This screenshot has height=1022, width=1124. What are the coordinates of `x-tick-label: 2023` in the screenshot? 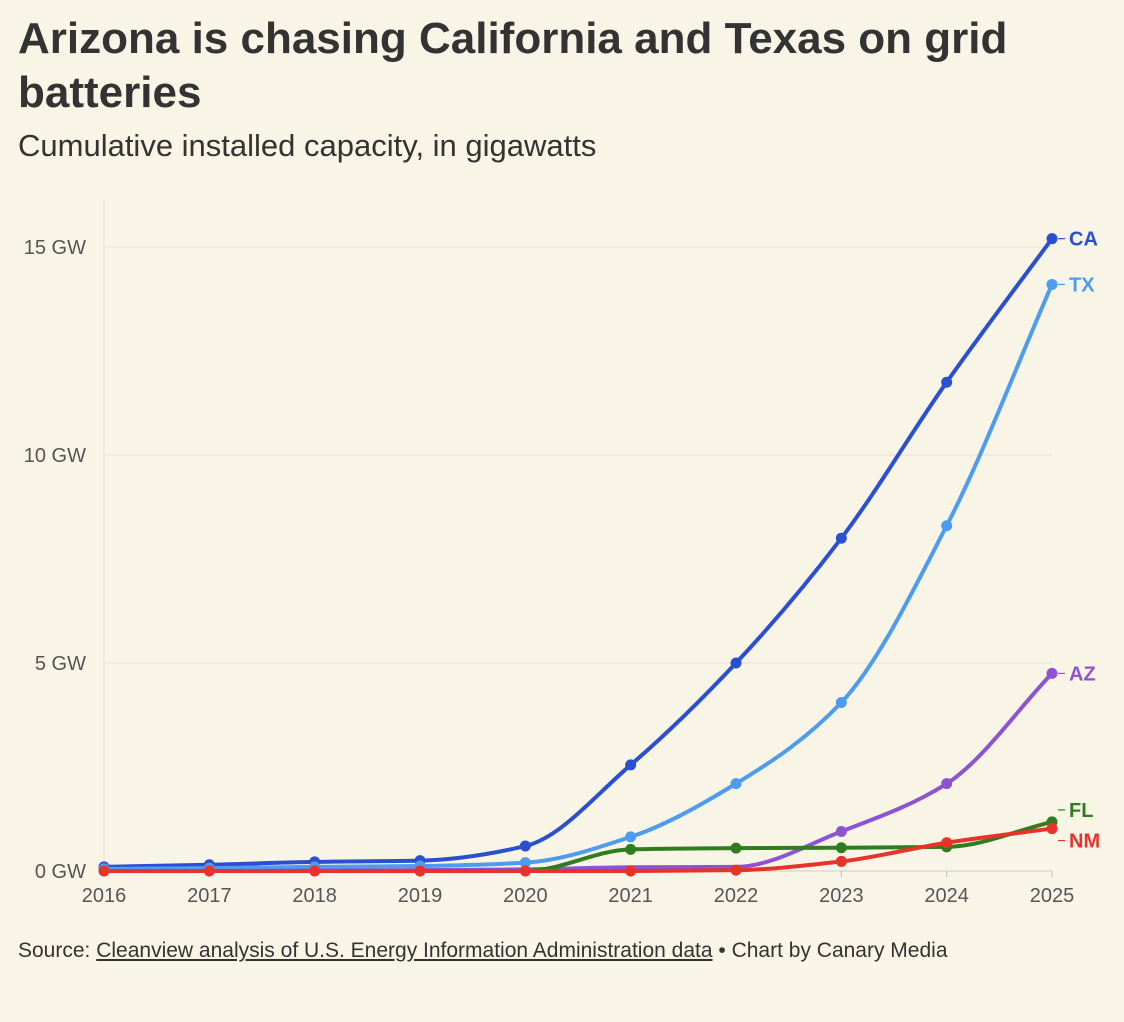 It's located at (841, 896).